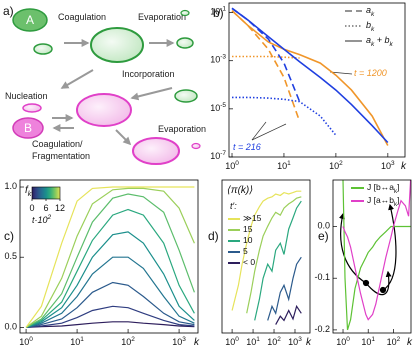  What do you see at coordinates (368, 249) in the screenshot?
I see `flux-arrows` at bounding box center [368, 249].